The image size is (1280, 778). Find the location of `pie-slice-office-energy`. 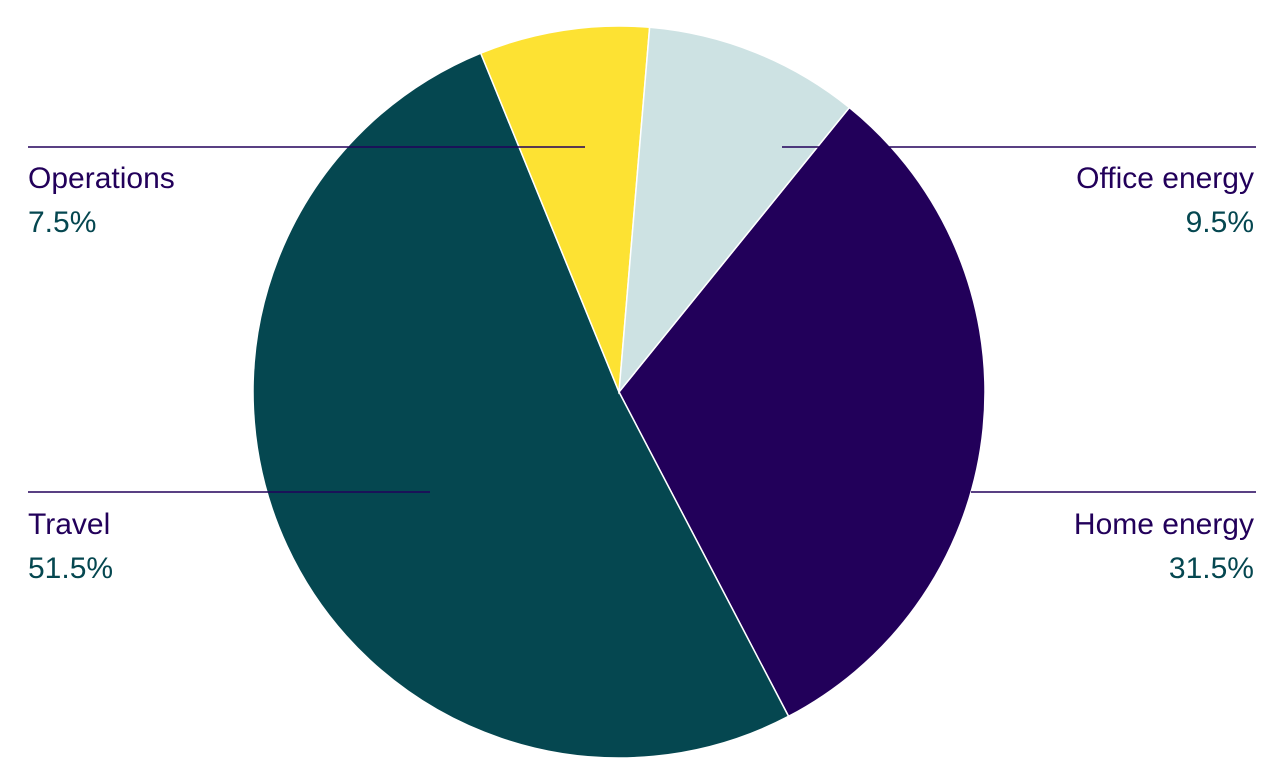

pie-slice-office-energy is located at coordinates (734, 210).